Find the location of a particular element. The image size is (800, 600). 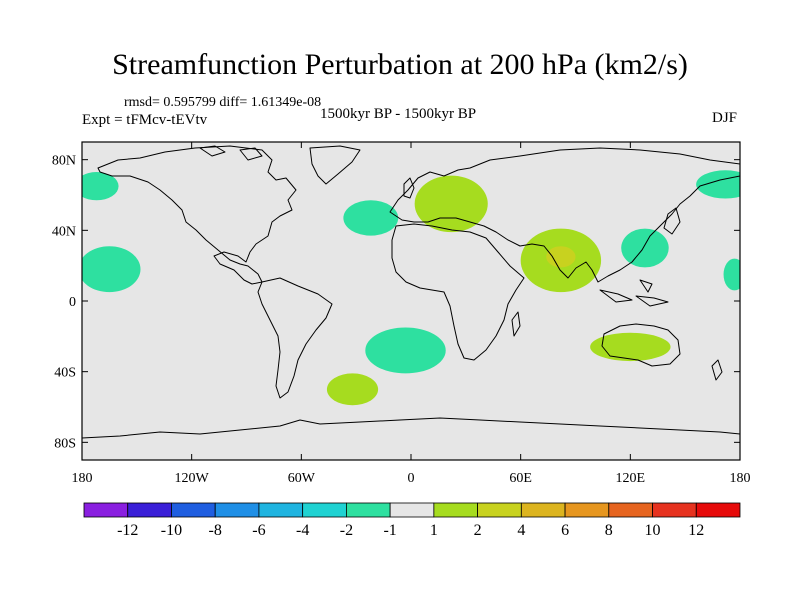

experiment-label: Expt = tFMcv-tEVtv is located at coordinates (145, 120).